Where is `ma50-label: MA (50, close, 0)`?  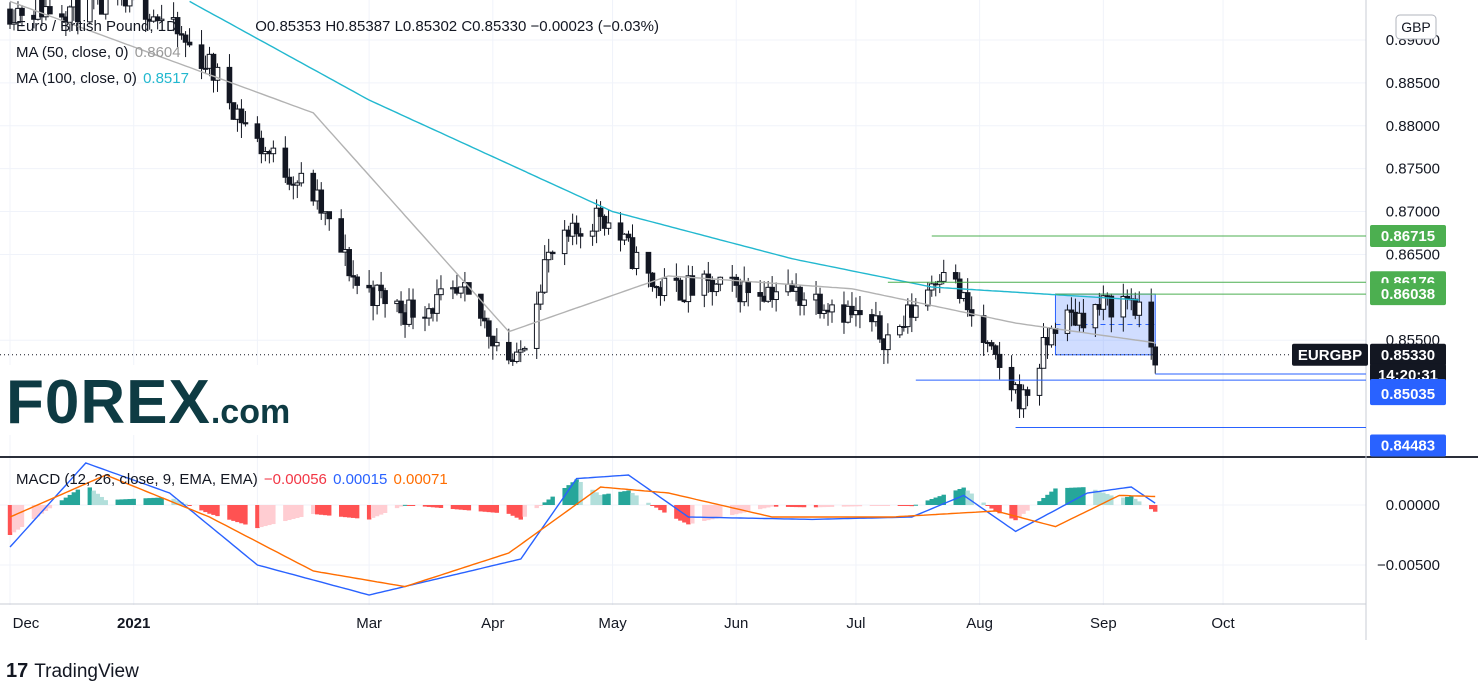 ma50-label: MA (50, close, 0) is located at coordinates (72, 52).